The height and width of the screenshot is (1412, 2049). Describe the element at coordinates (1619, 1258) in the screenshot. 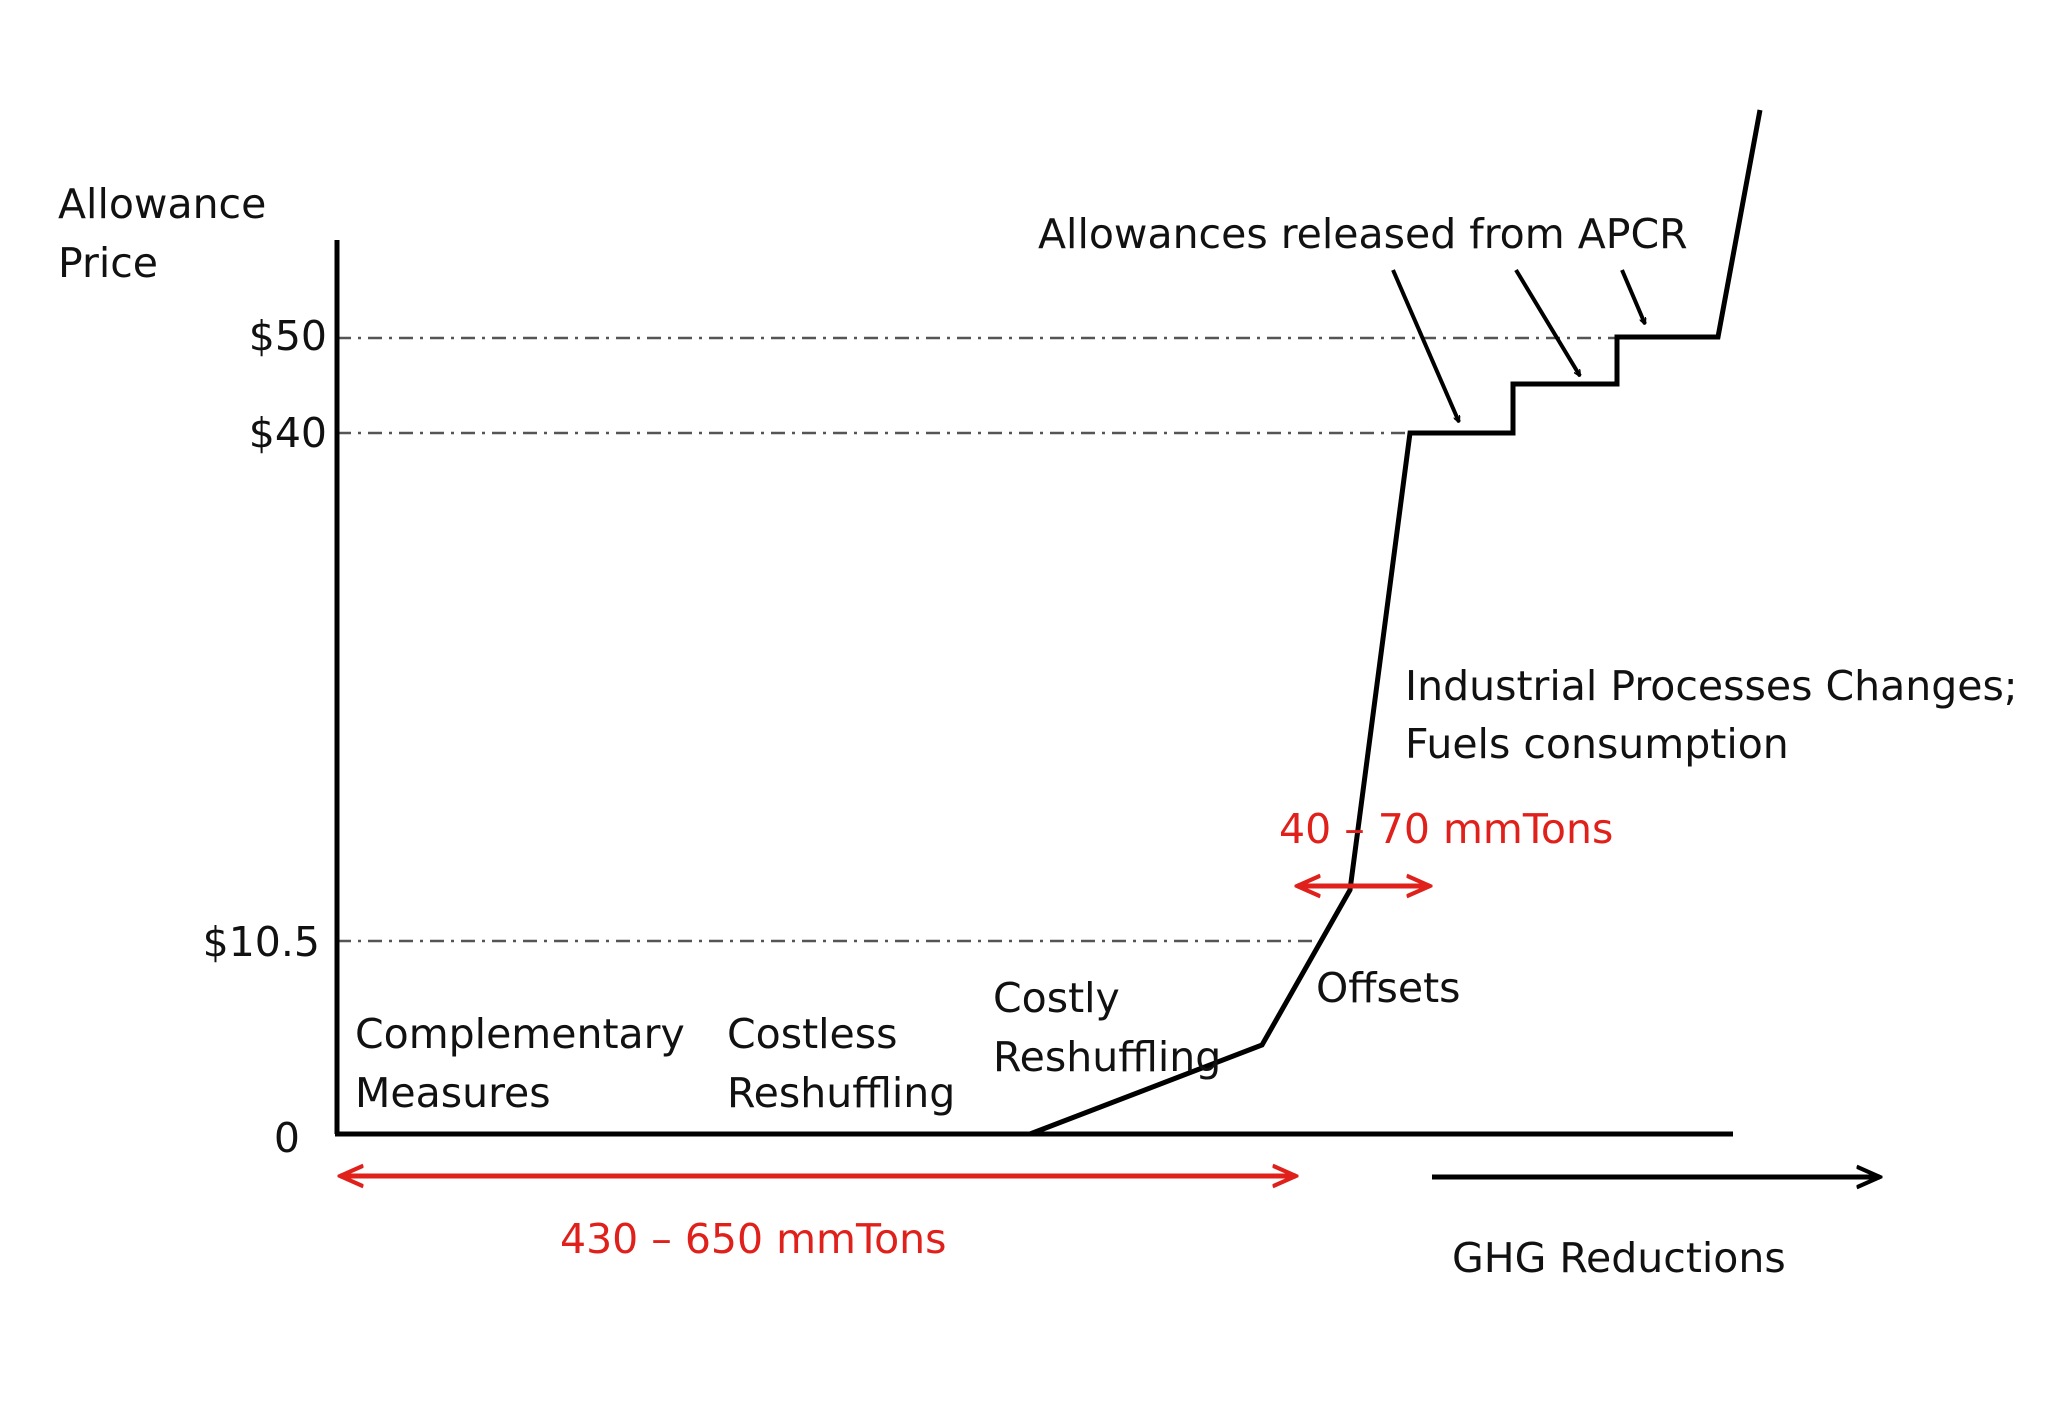

I see `x-axis-label: GHG Reductions` at that location.